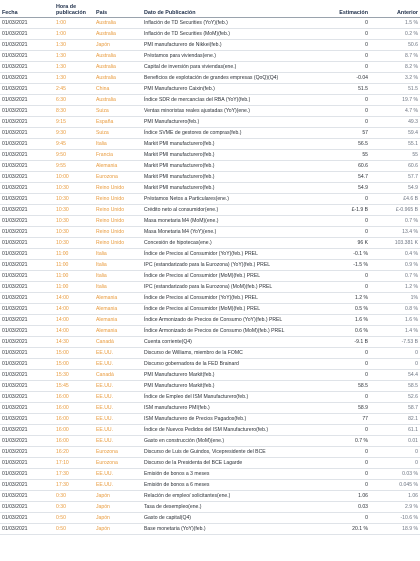 The image size is (420, 561). I want to click on cell-time: 9:30, so click(61, 132).